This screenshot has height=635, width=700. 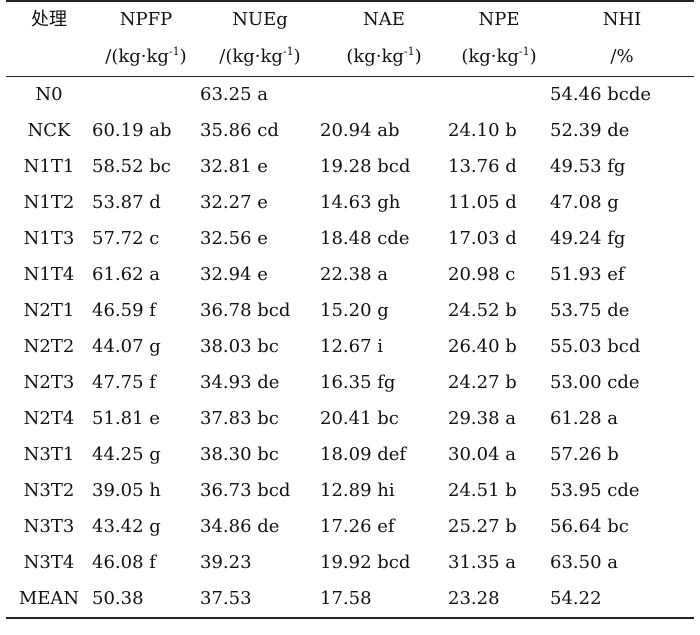 I want to click on unit-text: (kg·kg, so click(x=490, y=56).